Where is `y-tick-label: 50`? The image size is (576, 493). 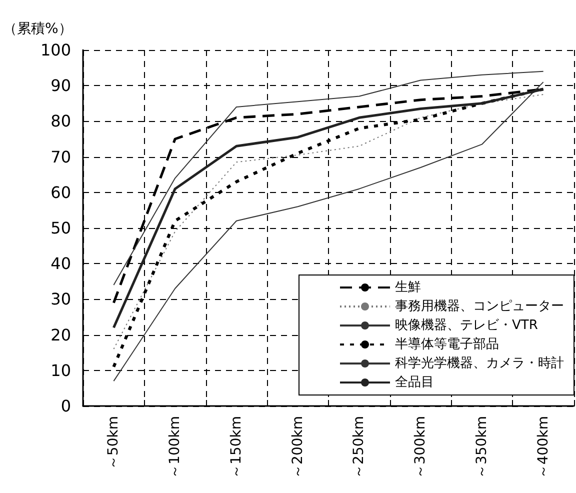 y-tick-label: 50 is located at coordinates (60, 228).